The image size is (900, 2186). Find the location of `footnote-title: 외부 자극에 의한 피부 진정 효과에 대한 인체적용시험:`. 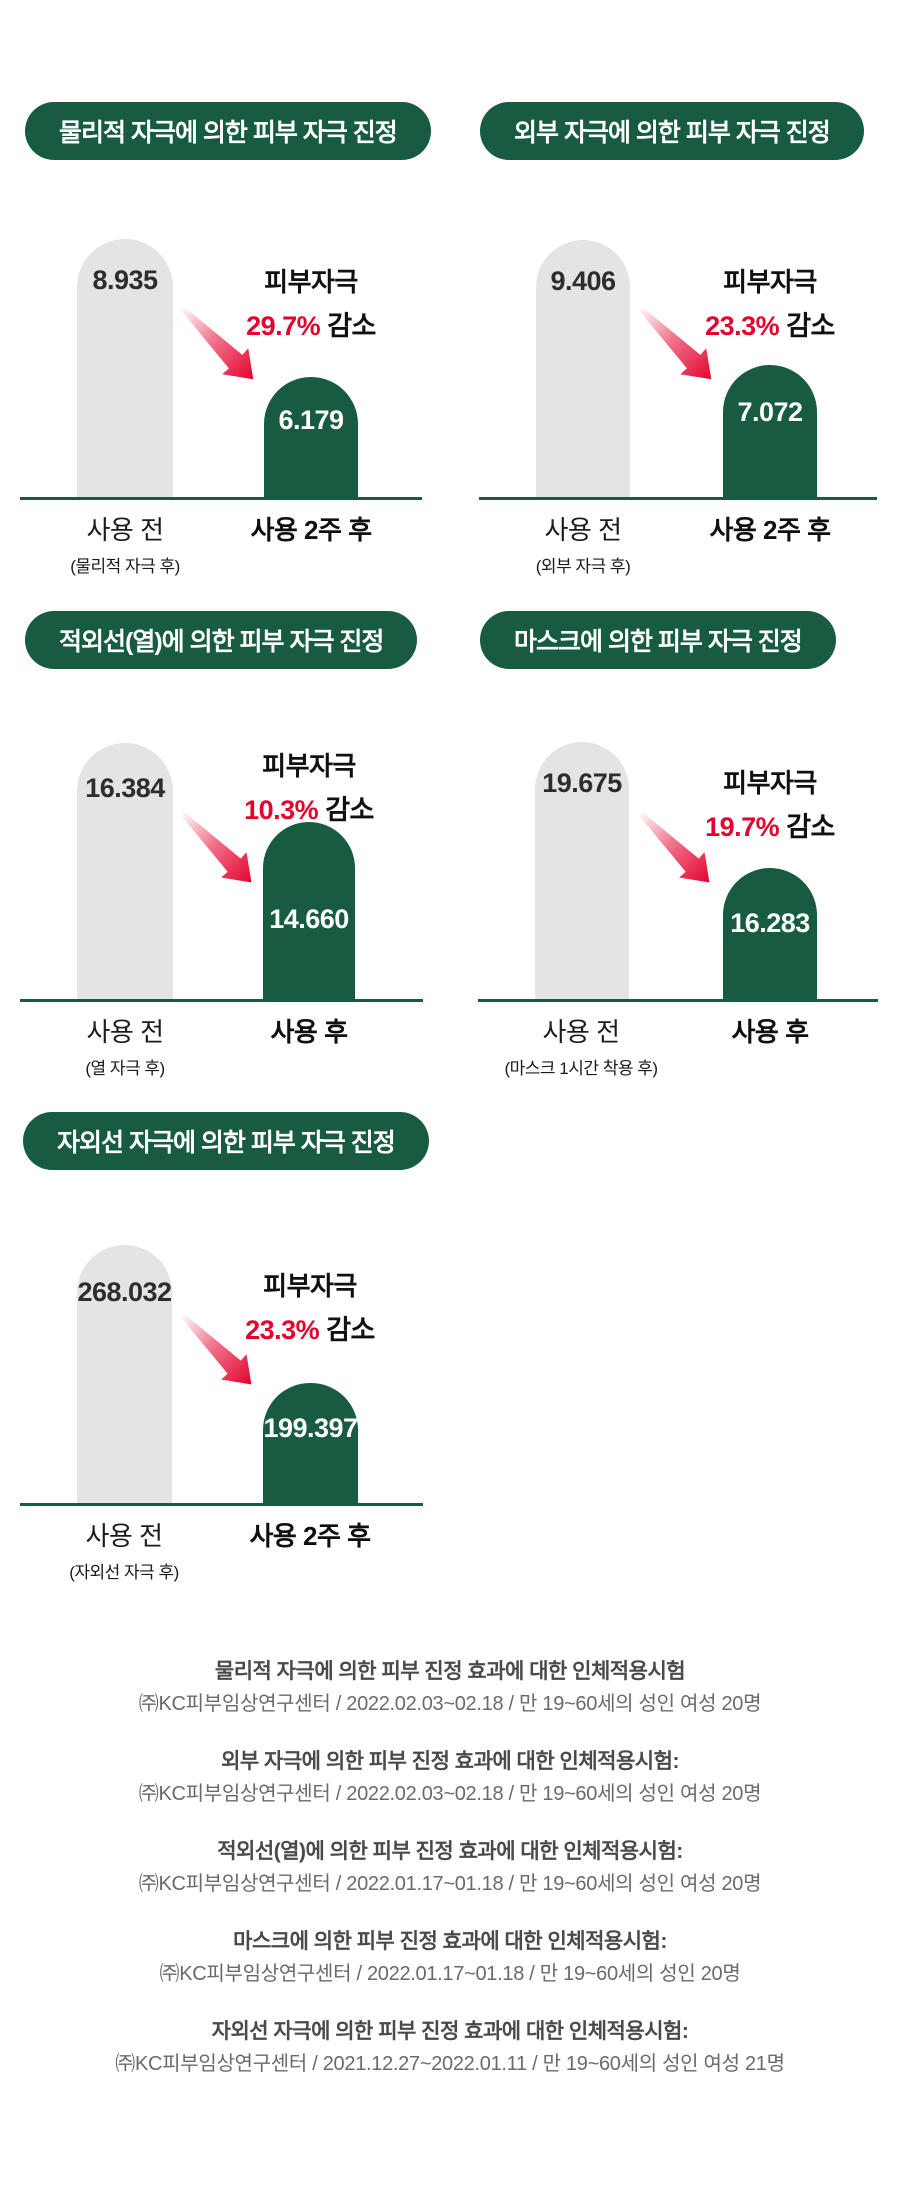

footnote-title: 외부 자극에 의한 피부 진정 효과에 대한 인체적용시험: is located at coordinates (450, 1761).